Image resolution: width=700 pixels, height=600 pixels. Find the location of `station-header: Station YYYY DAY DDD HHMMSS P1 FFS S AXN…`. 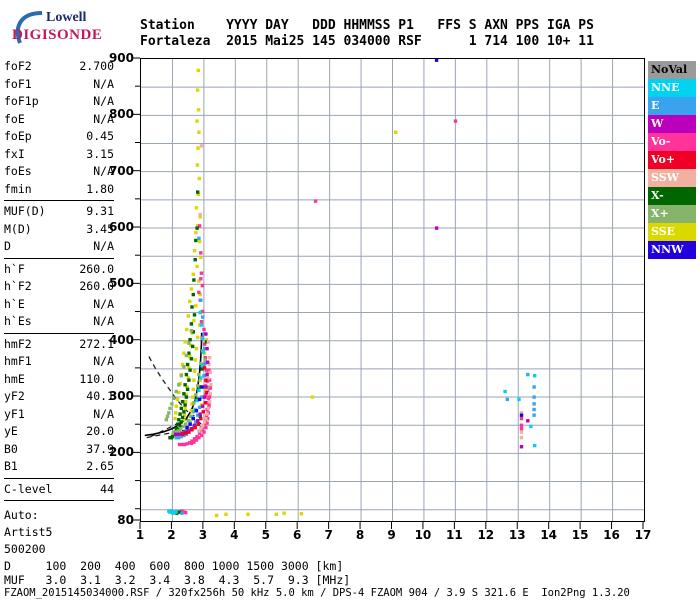

station-header: Station YYYY DAY DDD HHMMSS P1 FFS S AXN… is located at coordinates (367, 34).